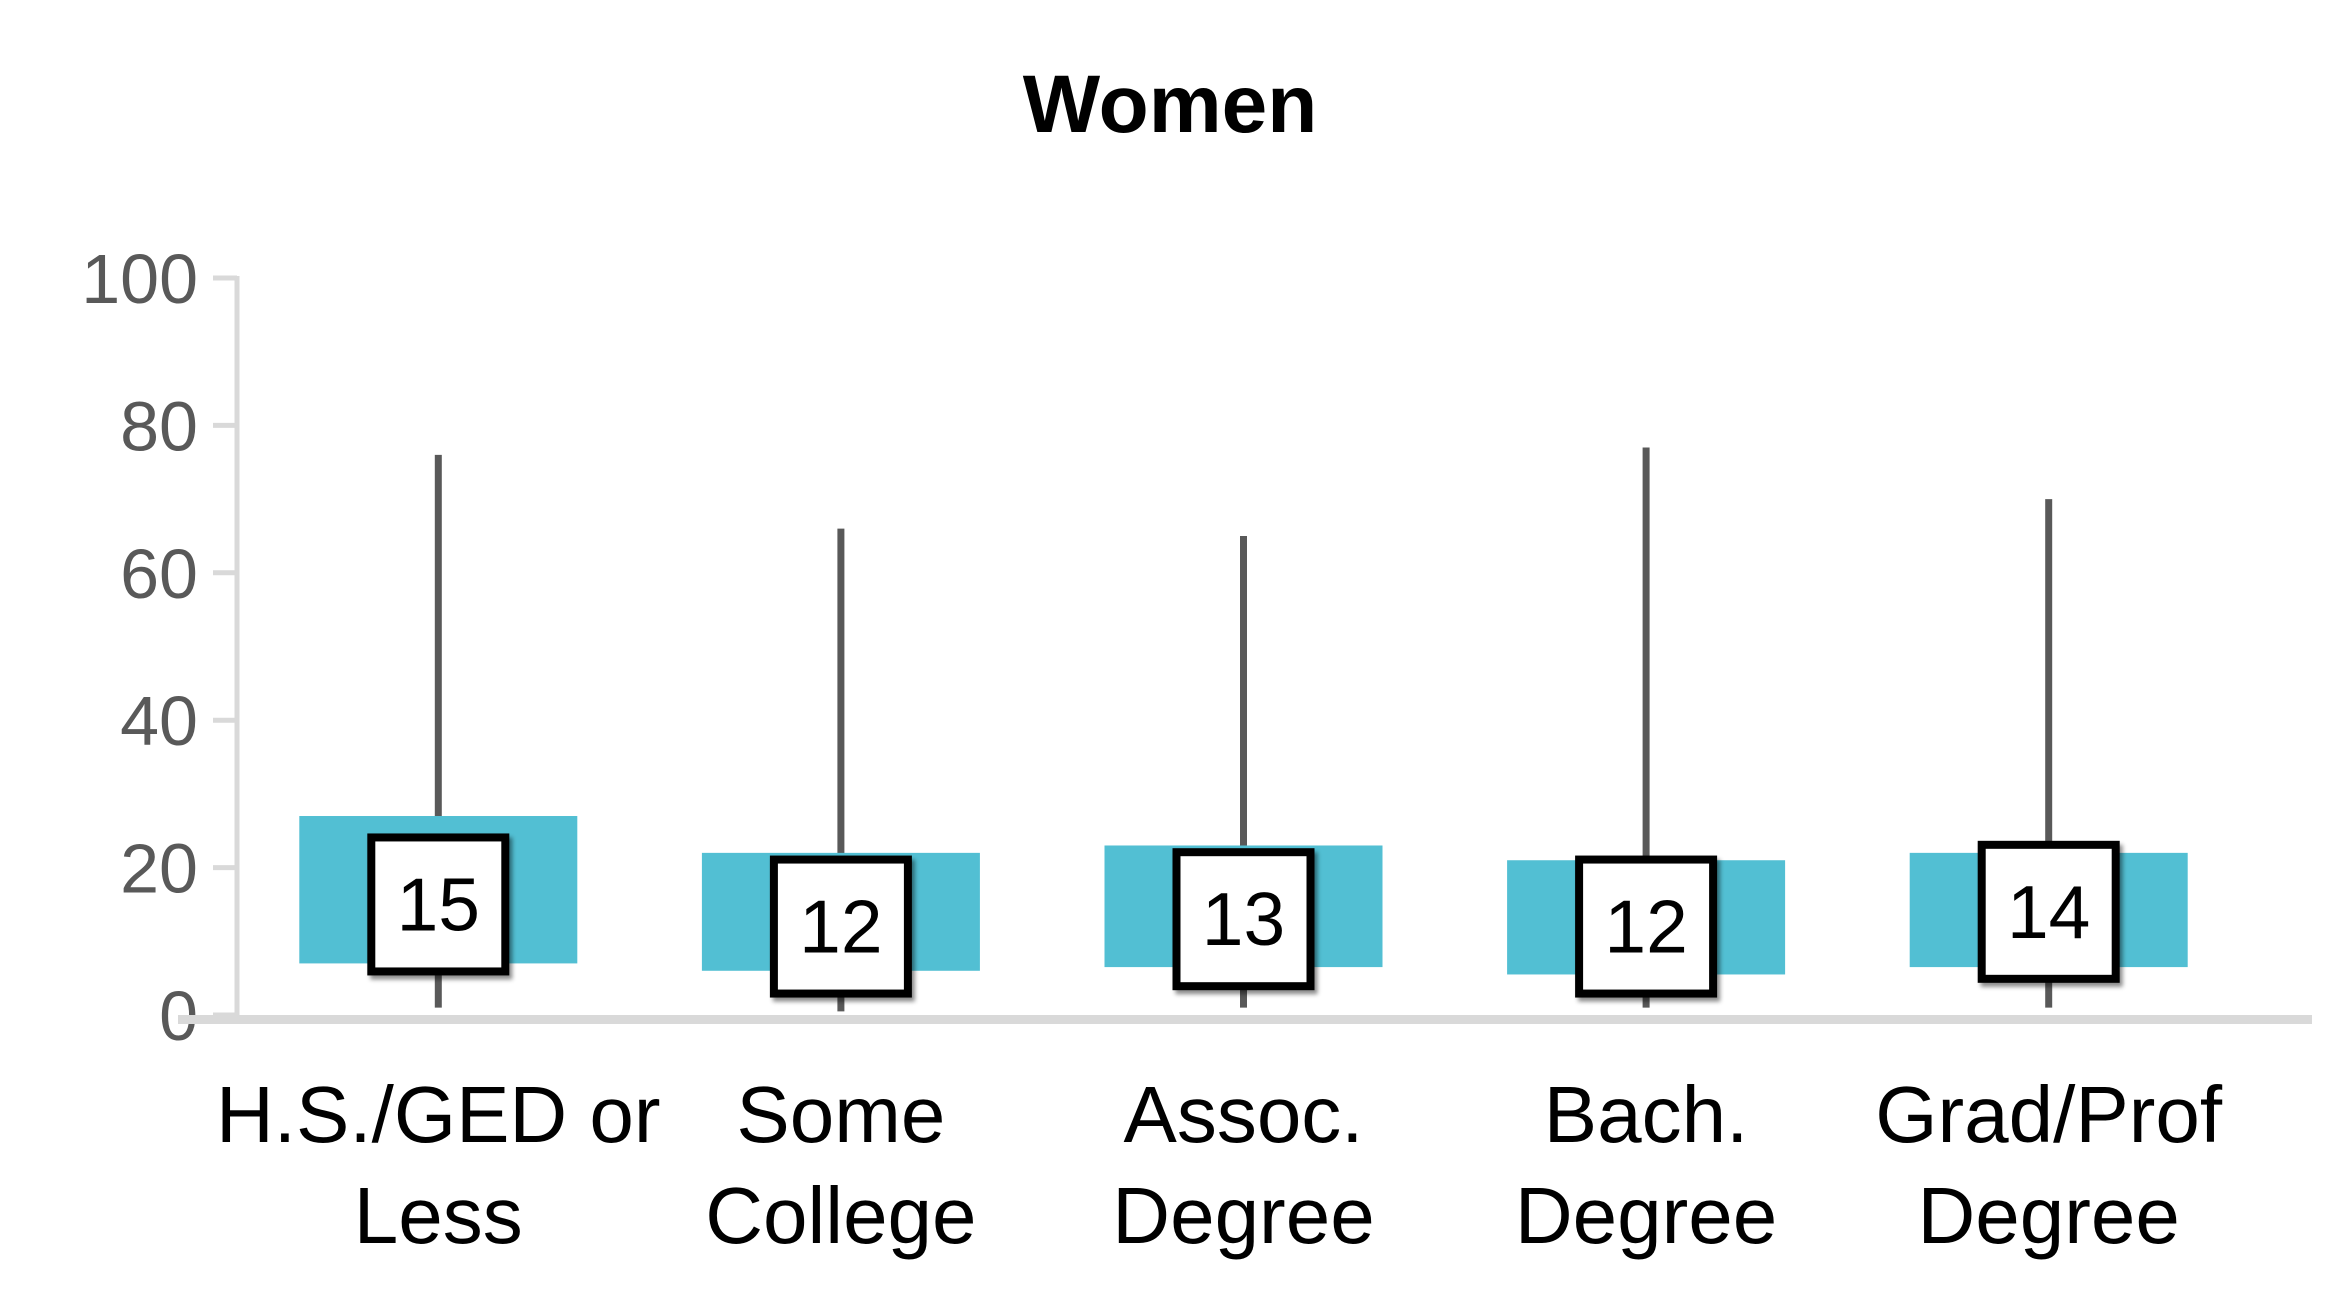 This screenshot has width=2340, height=1302. Describe the element at coordinates (159, 426) in the screenshot. I see `y-tick-label: 80` at that location.